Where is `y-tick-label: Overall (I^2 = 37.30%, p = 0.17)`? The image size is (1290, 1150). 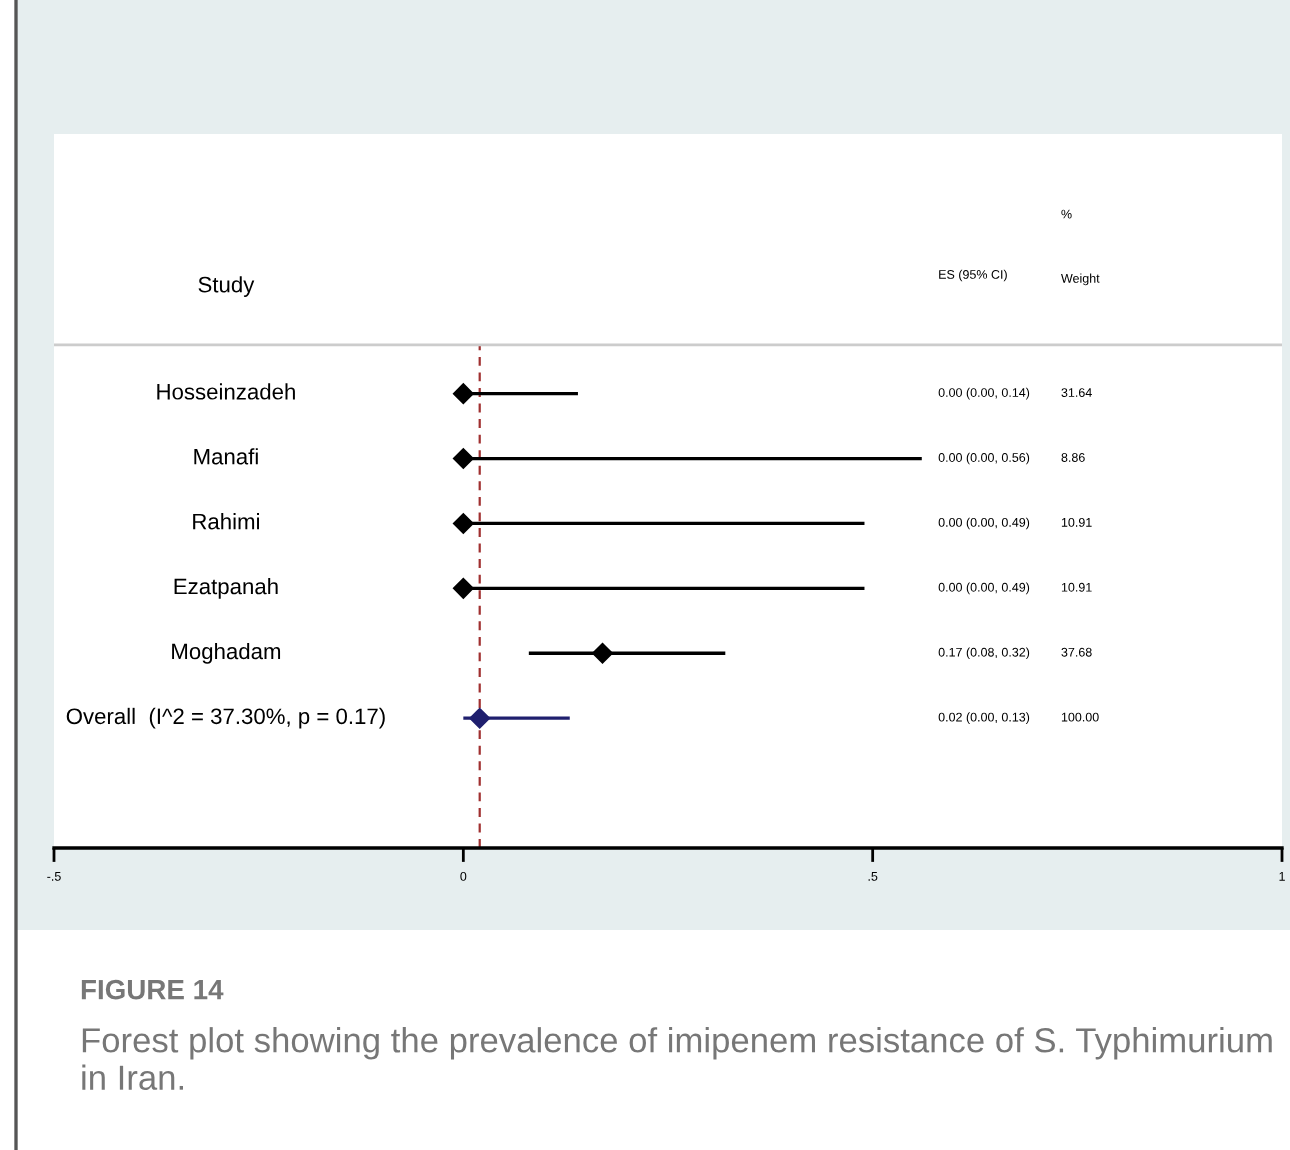
y-tick-label: Overall (I^2 = 37.30%, p = 0.17) is located at coordinates (225, 718).